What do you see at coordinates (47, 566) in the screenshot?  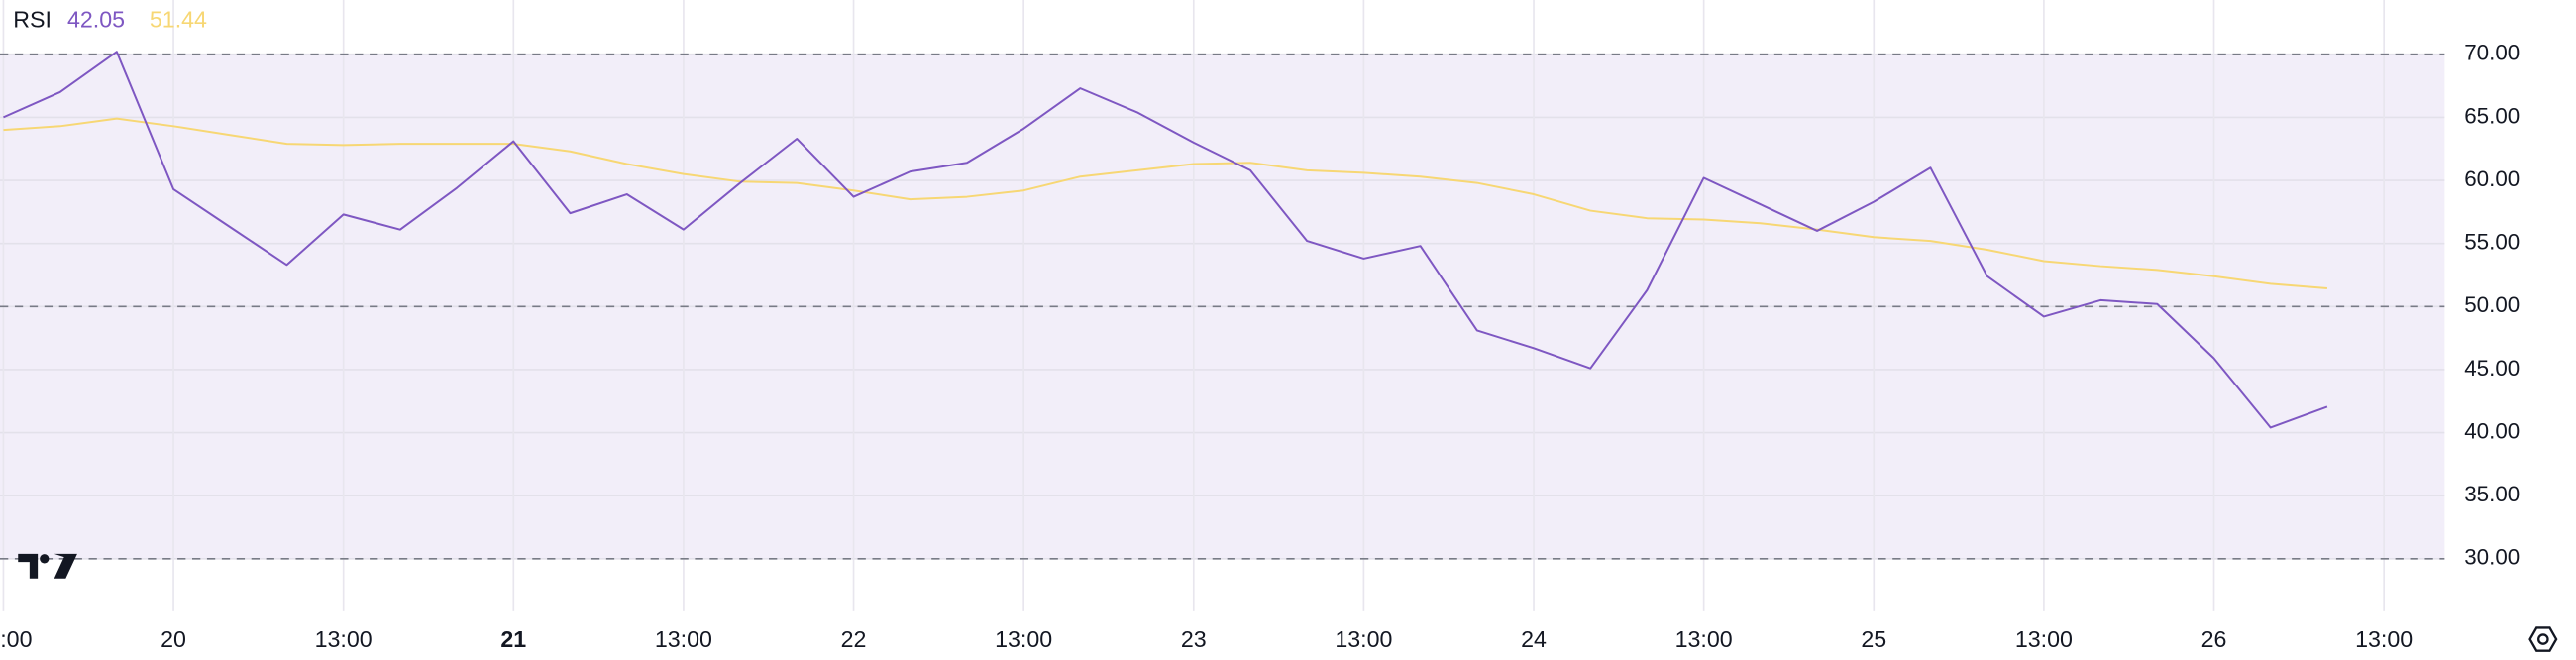 I see `tradingview-logo` at bounding box center [47, 566].